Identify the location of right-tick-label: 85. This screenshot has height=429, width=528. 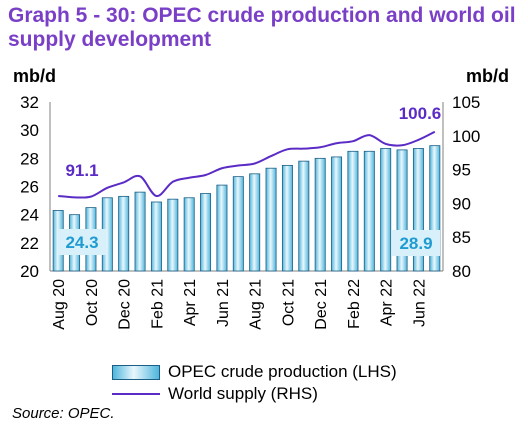
(461, 237).